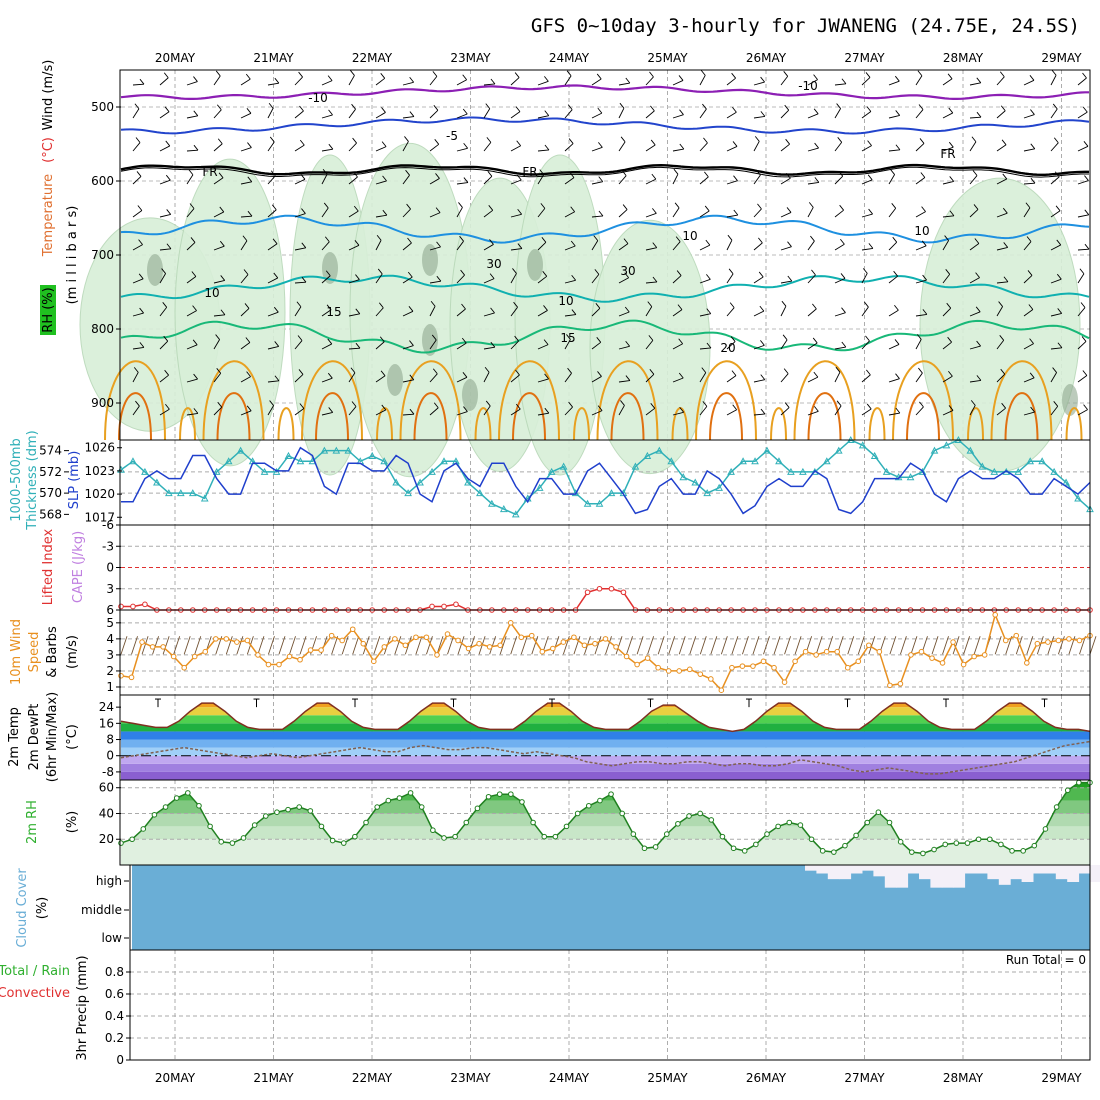  What do you see at coordinates (333, 312) in the screenshot?
I see `contour-label: 15` at bounding box center [333, 312].